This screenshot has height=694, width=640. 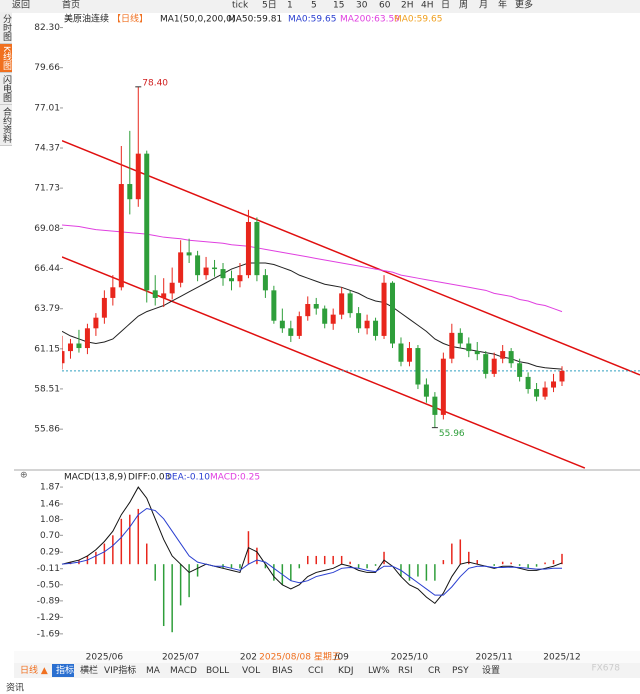 I want to click on panel-icon: ⊕, so click(x=24, y=476).